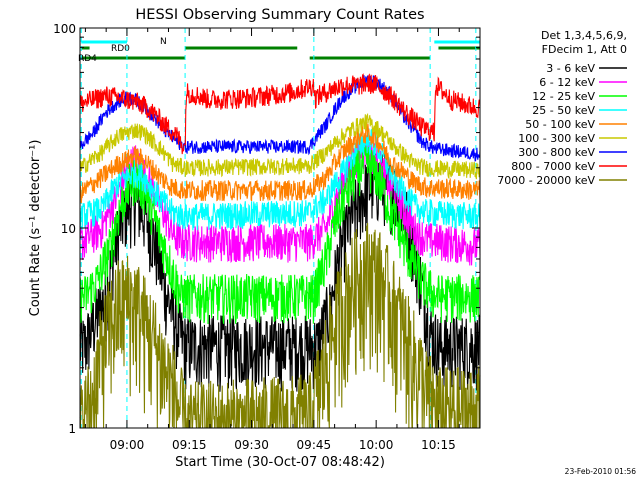 The image size is (640, 480). Describe the element at coordinates (556, 152) in the screenshot. I see `legend-label: 300 - 800 keV` at that location.